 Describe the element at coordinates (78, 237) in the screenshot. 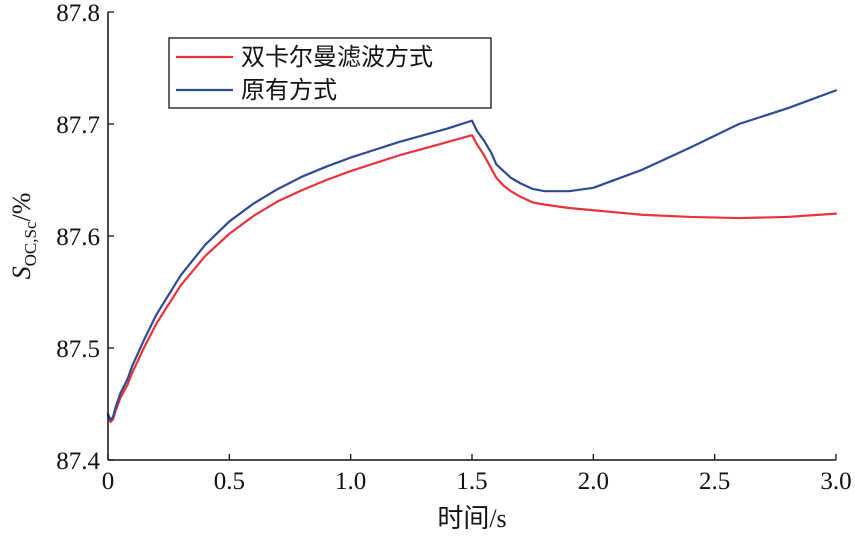

I see `y-tick-label: 87.6` at that location.